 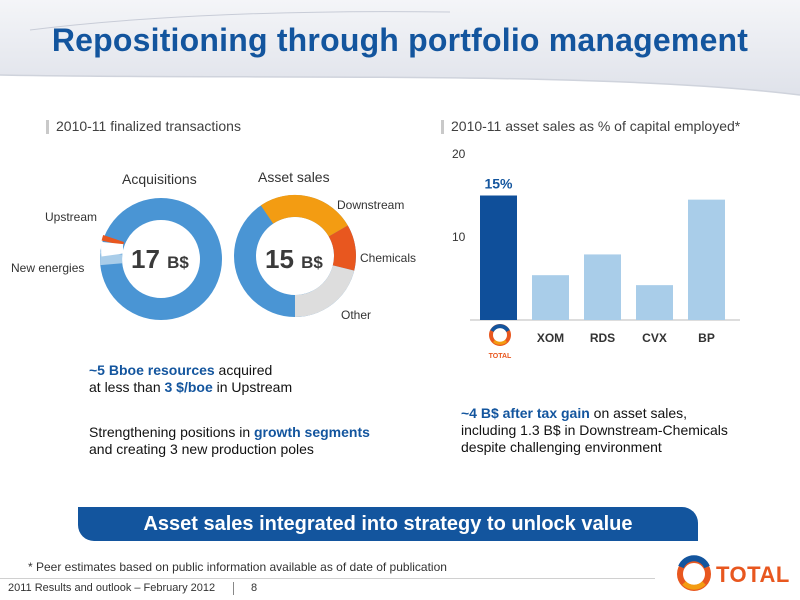 What do you see at coordinates (602, 338) in the screenshot?
I see `category-label: RDS` at bounding box center [602, 338].